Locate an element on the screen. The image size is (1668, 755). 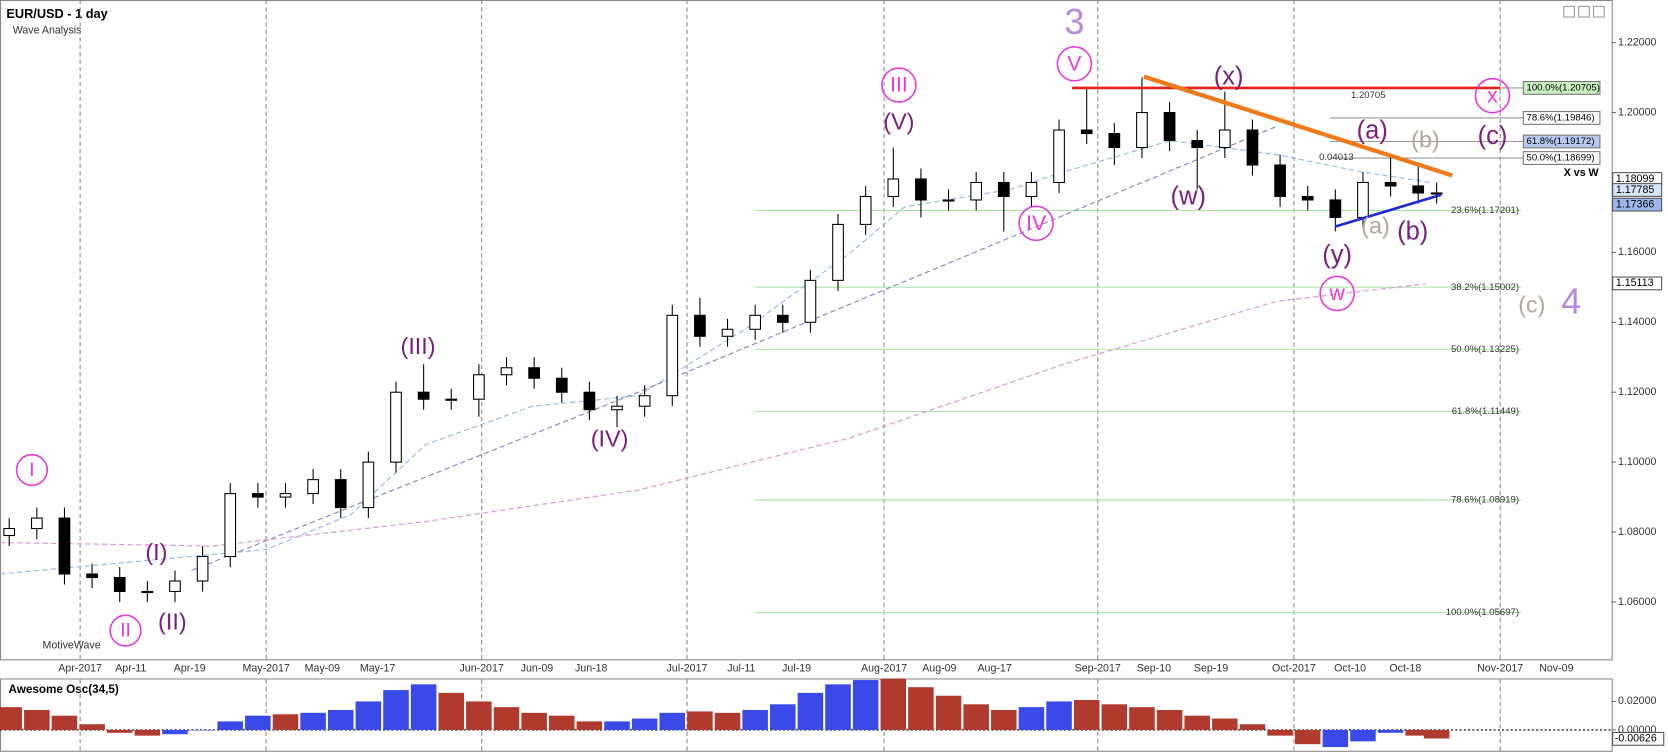
corner-icons is located at coordinates (1584, 11).